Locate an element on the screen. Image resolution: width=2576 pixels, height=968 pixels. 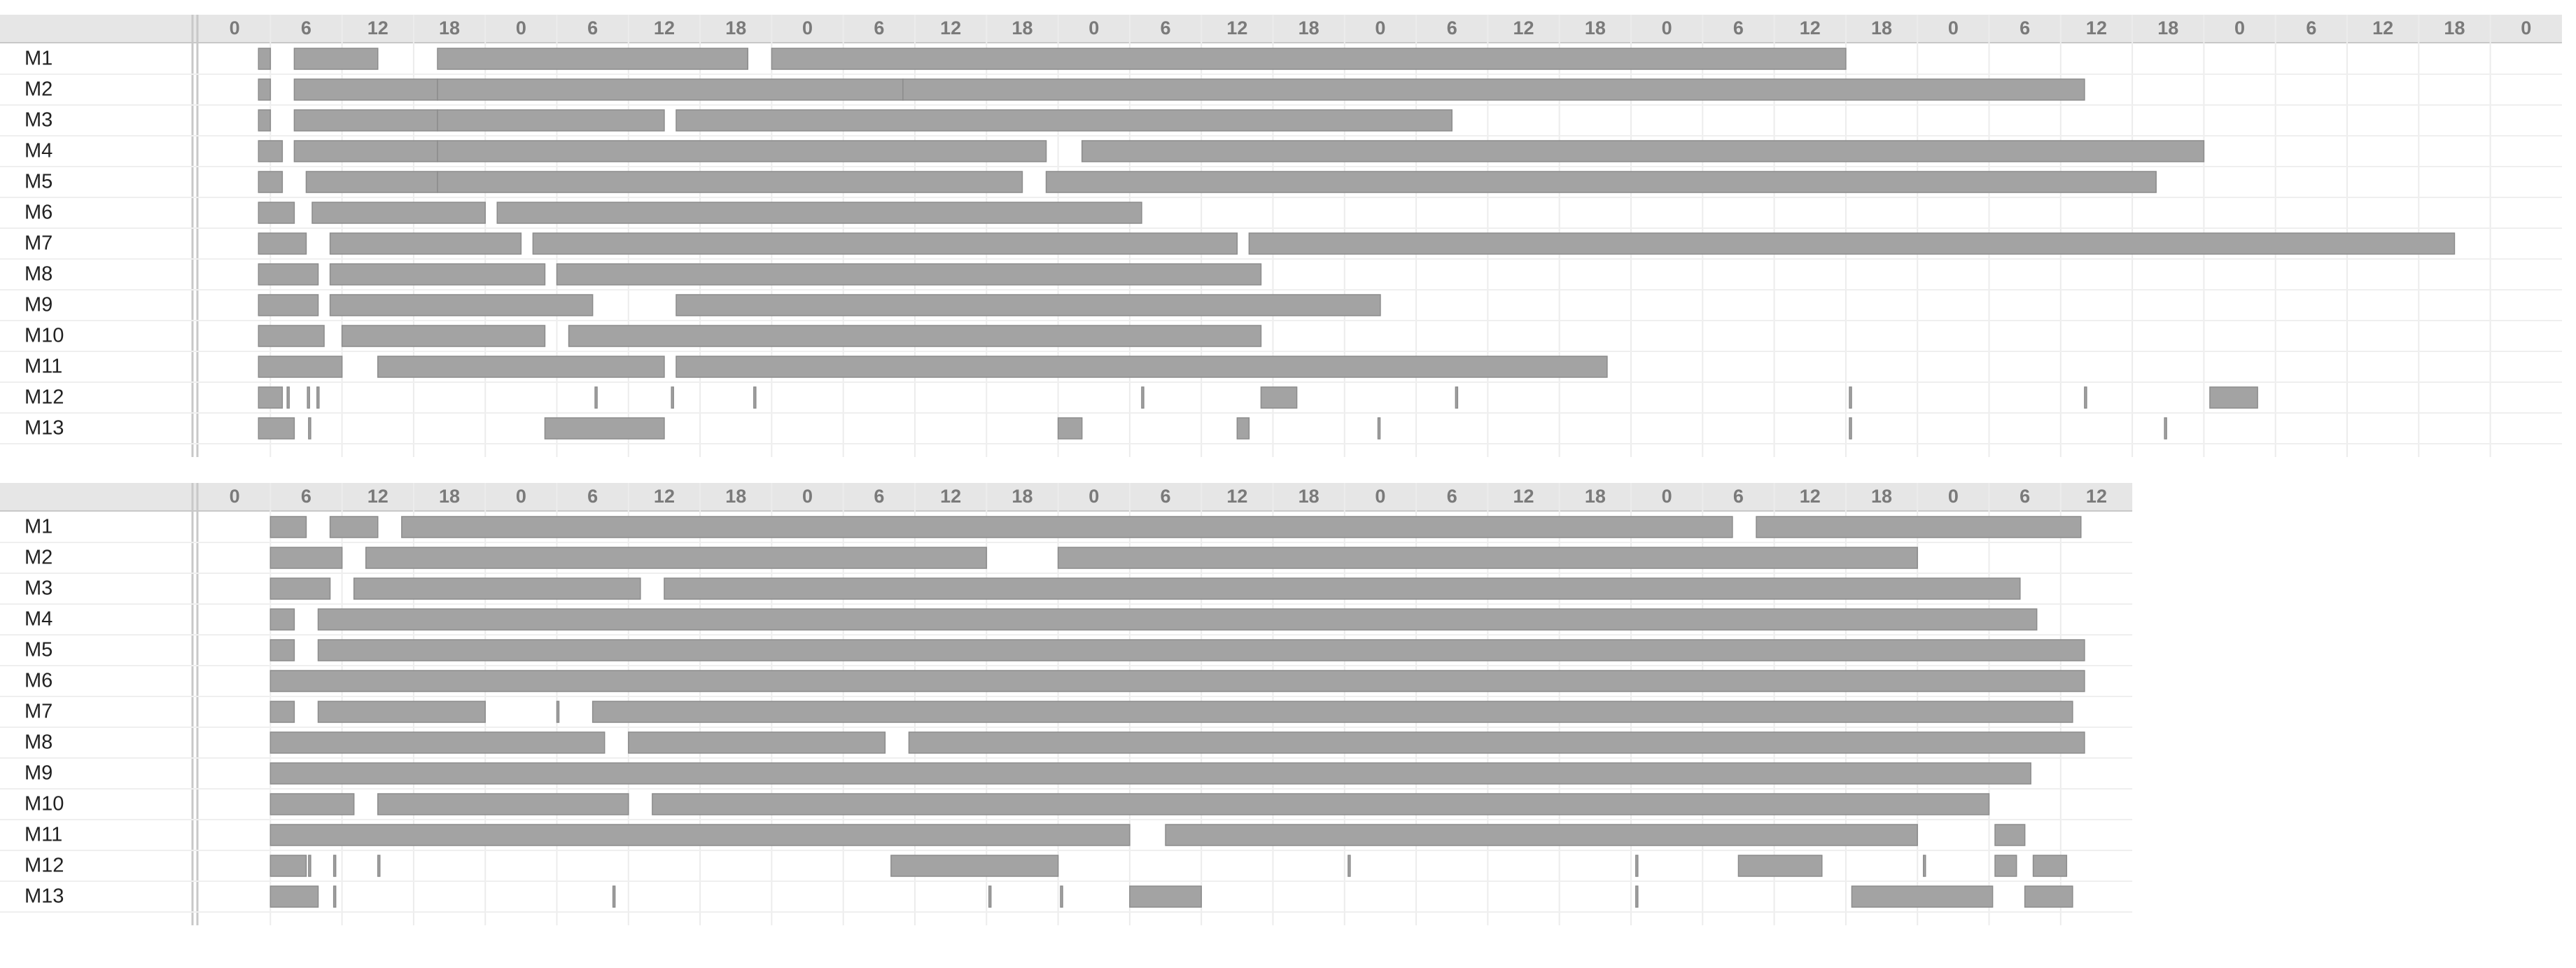
row-label: M11 is located at coordinates (43, 367).